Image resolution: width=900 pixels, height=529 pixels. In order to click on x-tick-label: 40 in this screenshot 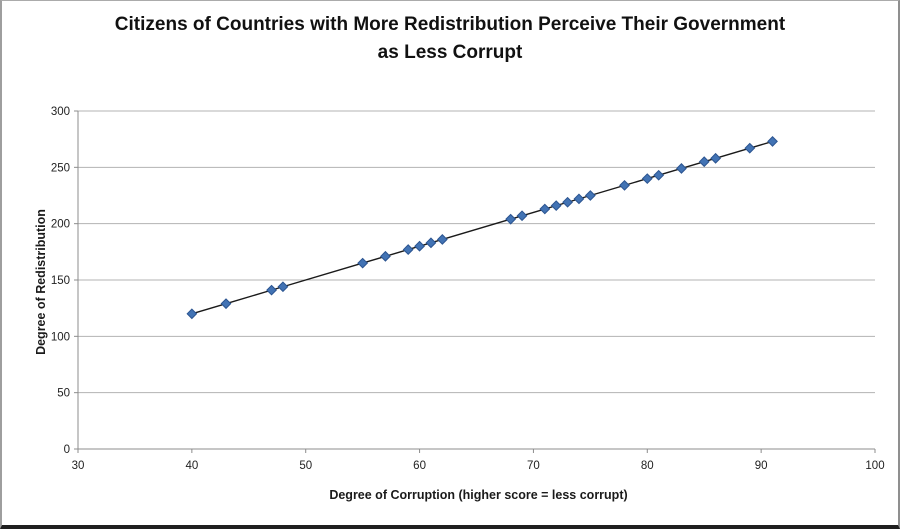, I will do `click(191, 466)`.